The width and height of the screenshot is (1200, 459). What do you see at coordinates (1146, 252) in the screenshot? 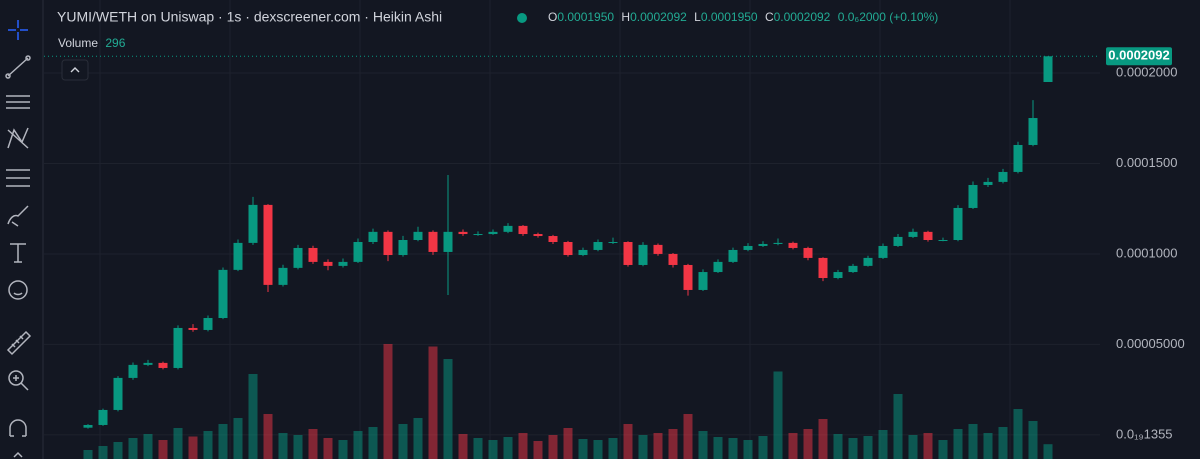
I see `y-tick-label: 0.0001000` at bounding box center [1146, 252].